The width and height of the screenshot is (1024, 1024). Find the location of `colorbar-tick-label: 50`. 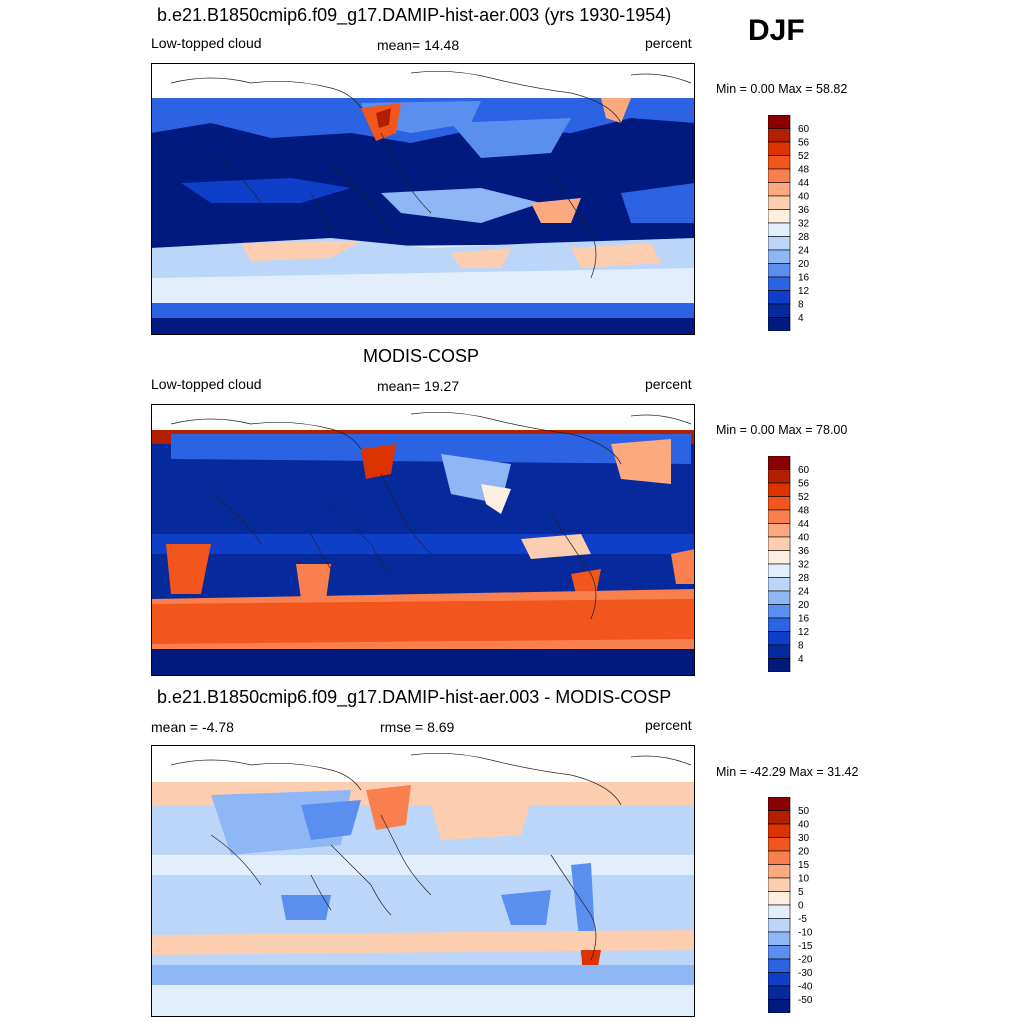

colorbar-tick-label: 50 is located at coordinates (804, 811).